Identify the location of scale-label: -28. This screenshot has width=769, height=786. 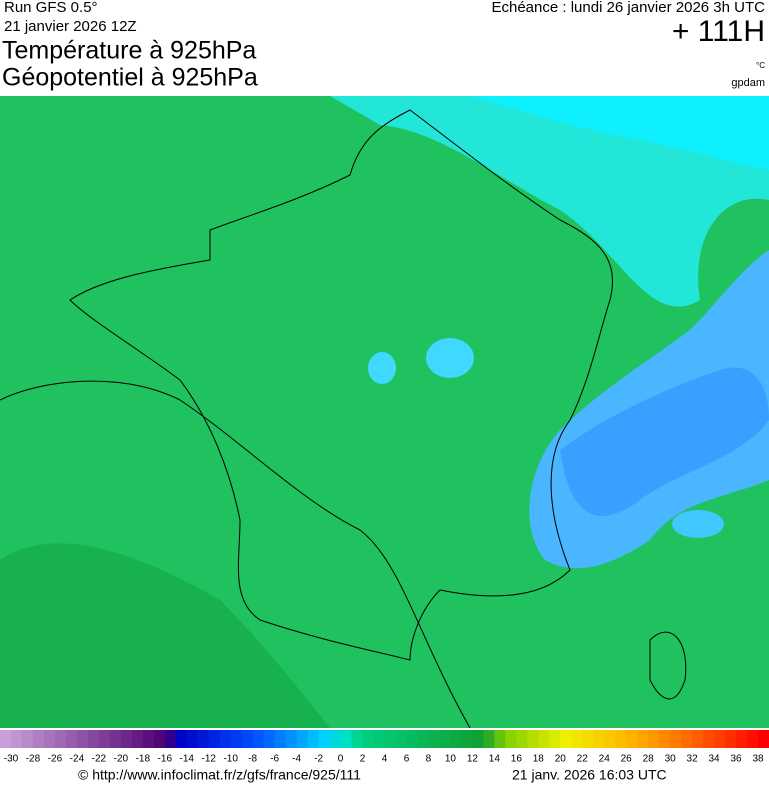
(33, 759).